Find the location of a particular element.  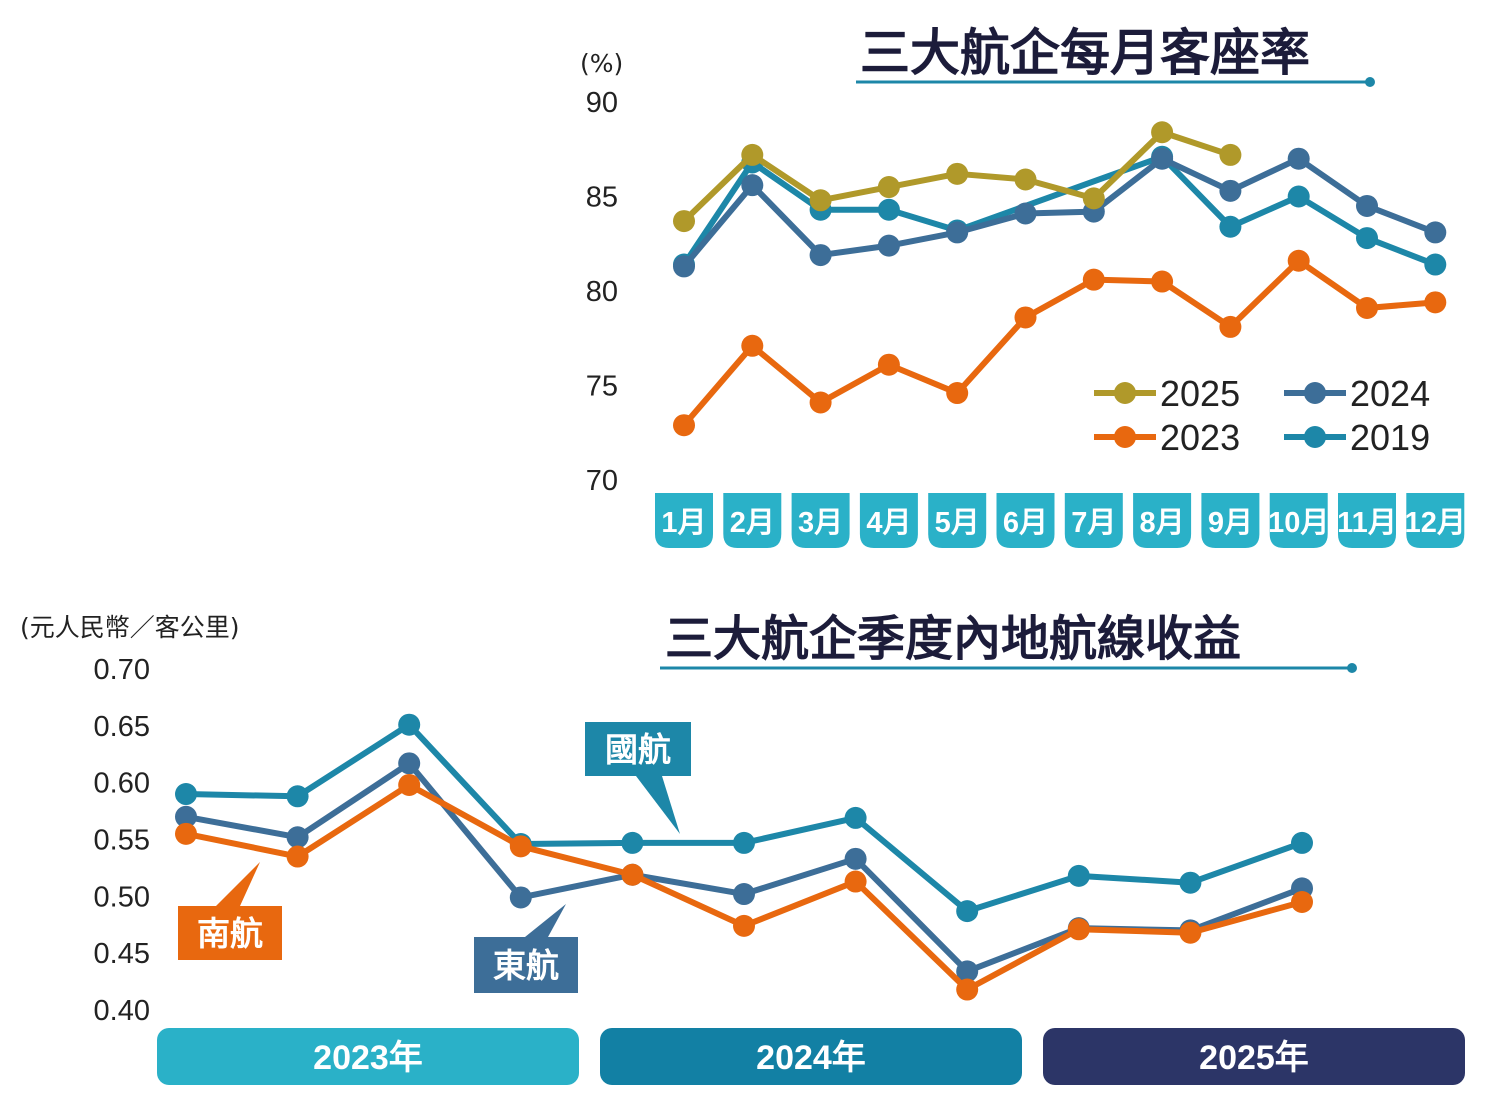

month-label: 8月 is located at coordinates (1162, 523).